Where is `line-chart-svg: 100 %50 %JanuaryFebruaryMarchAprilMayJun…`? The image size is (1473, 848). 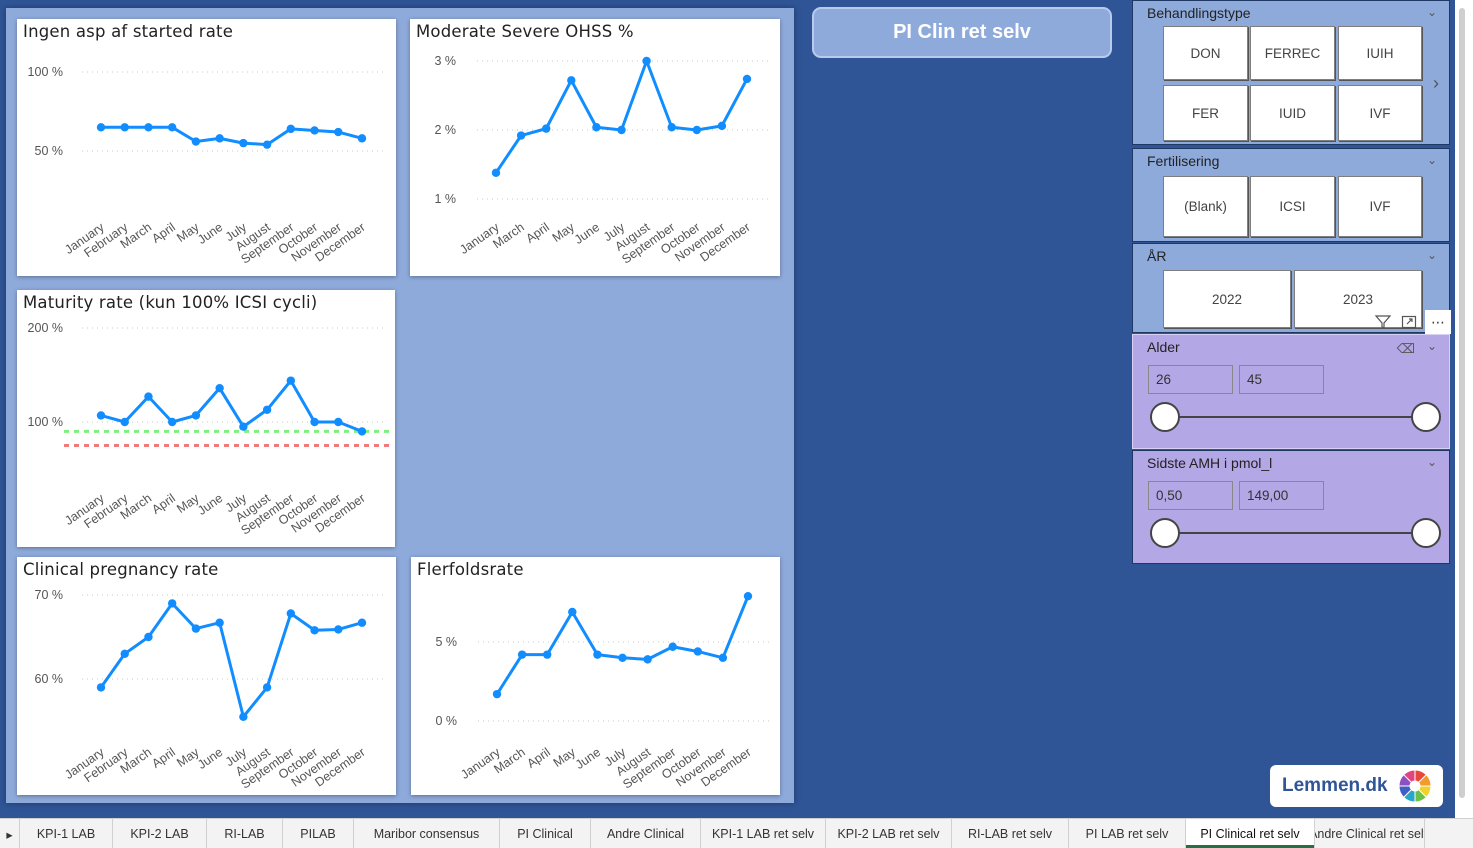 line-chart-svg: 100 %50 %JanuaryFebruaryMarchAprilMayJun… is located at coordinates (205, 166).